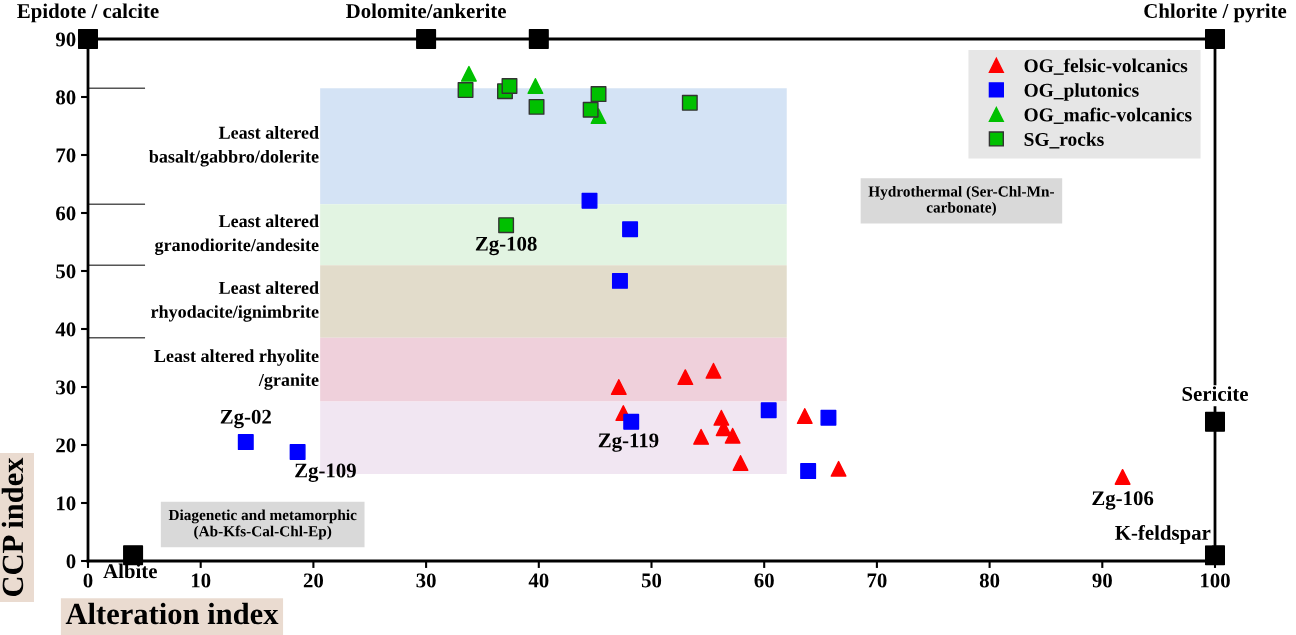  I want to click on x-tick-label: 10, so click(201, 580).